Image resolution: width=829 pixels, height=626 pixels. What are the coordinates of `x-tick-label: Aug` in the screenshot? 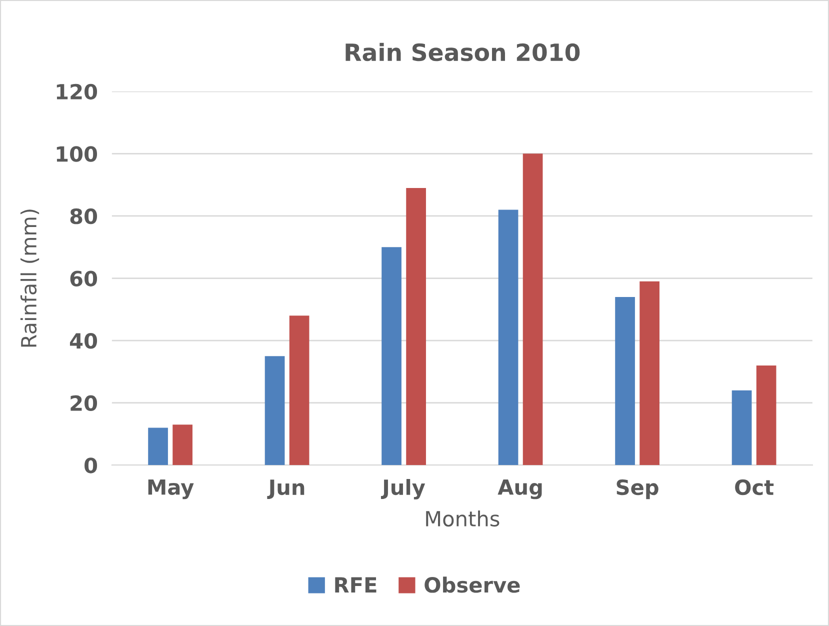 It's located at (520, 489).